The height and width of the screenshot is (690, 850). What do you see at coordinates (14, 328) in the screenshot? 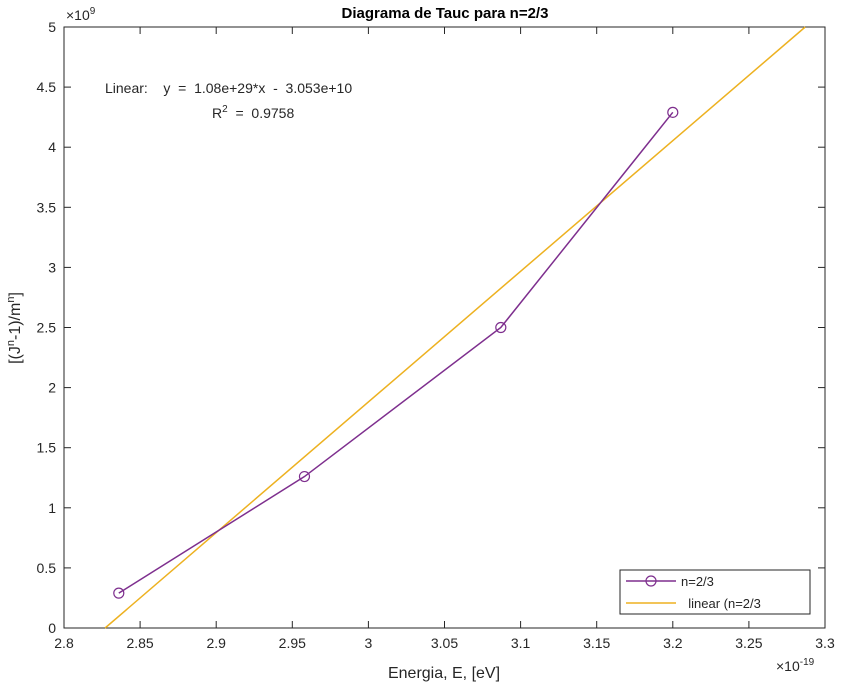
I see `y-axis-label: [(Jn-1)/mn]` at bounding box center [14, 328].